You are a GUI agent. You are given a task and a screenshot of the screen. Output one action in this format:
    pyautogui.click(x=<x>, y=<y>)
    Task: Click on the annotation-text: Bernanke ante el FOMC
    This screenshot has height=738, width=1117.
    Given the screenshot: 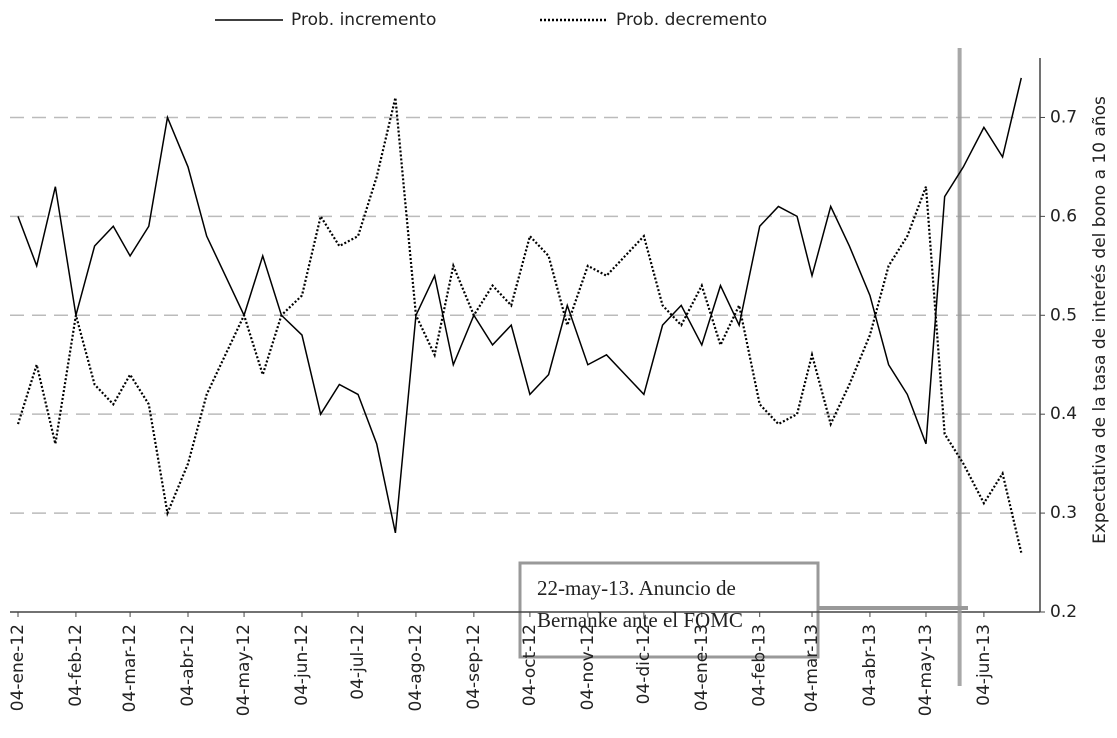 What is the action you would take?
    pyautogui.click(x=640, y=620)
    